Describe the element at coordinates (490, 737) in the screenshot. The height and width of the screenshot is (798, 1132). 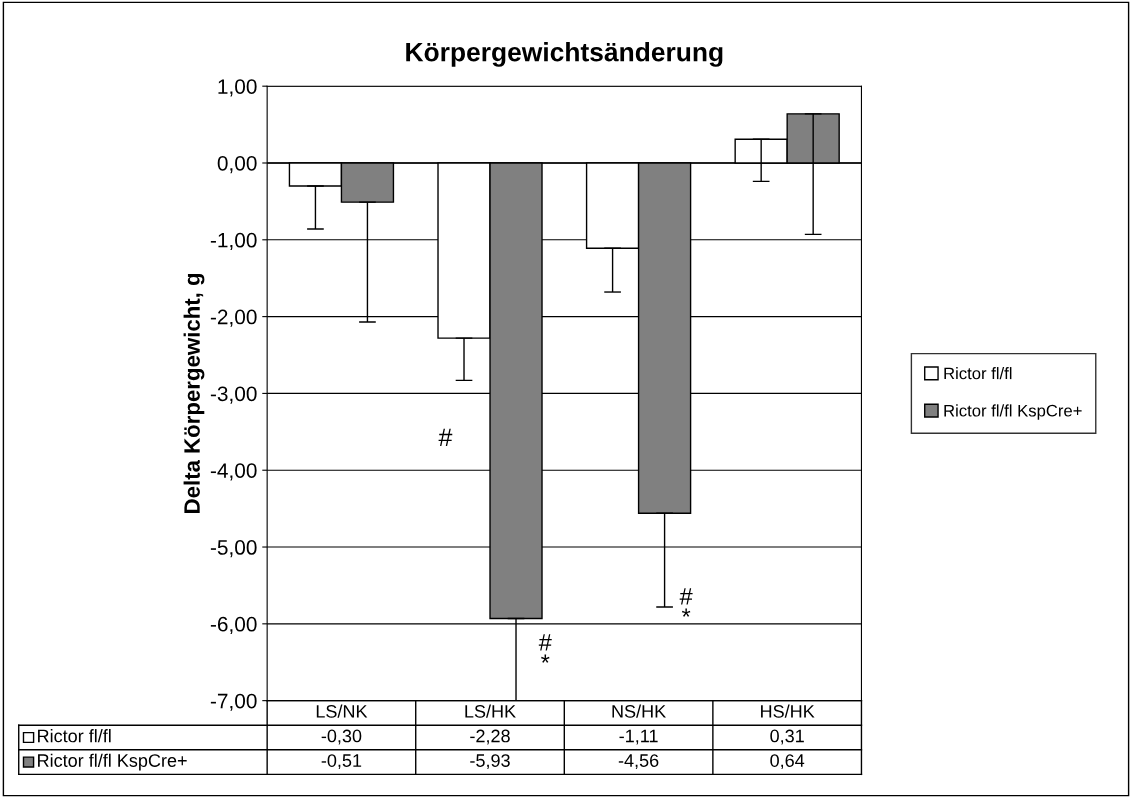
I see `data-label: -2,28` at that location.